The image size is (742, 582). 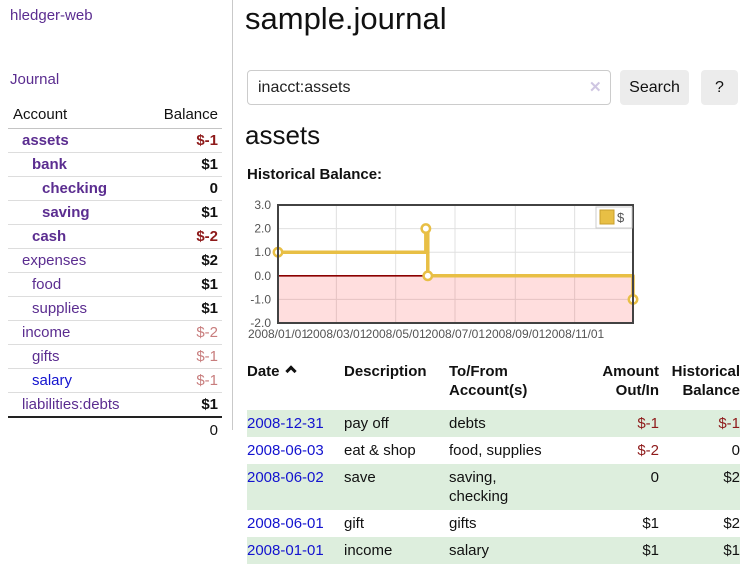 I want to click on accounts-header-account: Account, so click(x=78, y=116).